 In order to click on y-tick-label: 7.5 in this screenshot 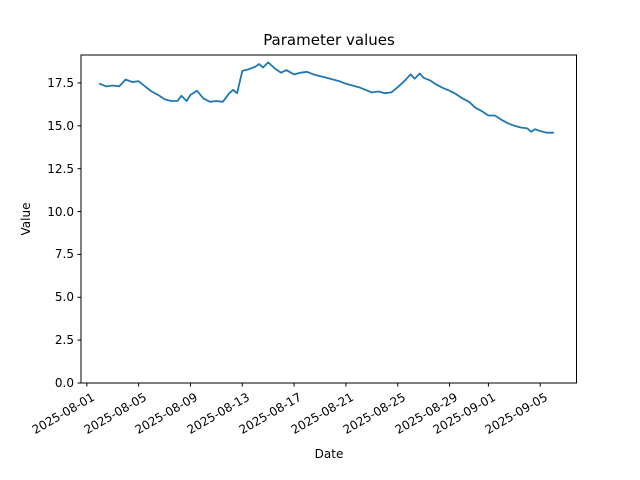, I will do `click(64, 254)`.